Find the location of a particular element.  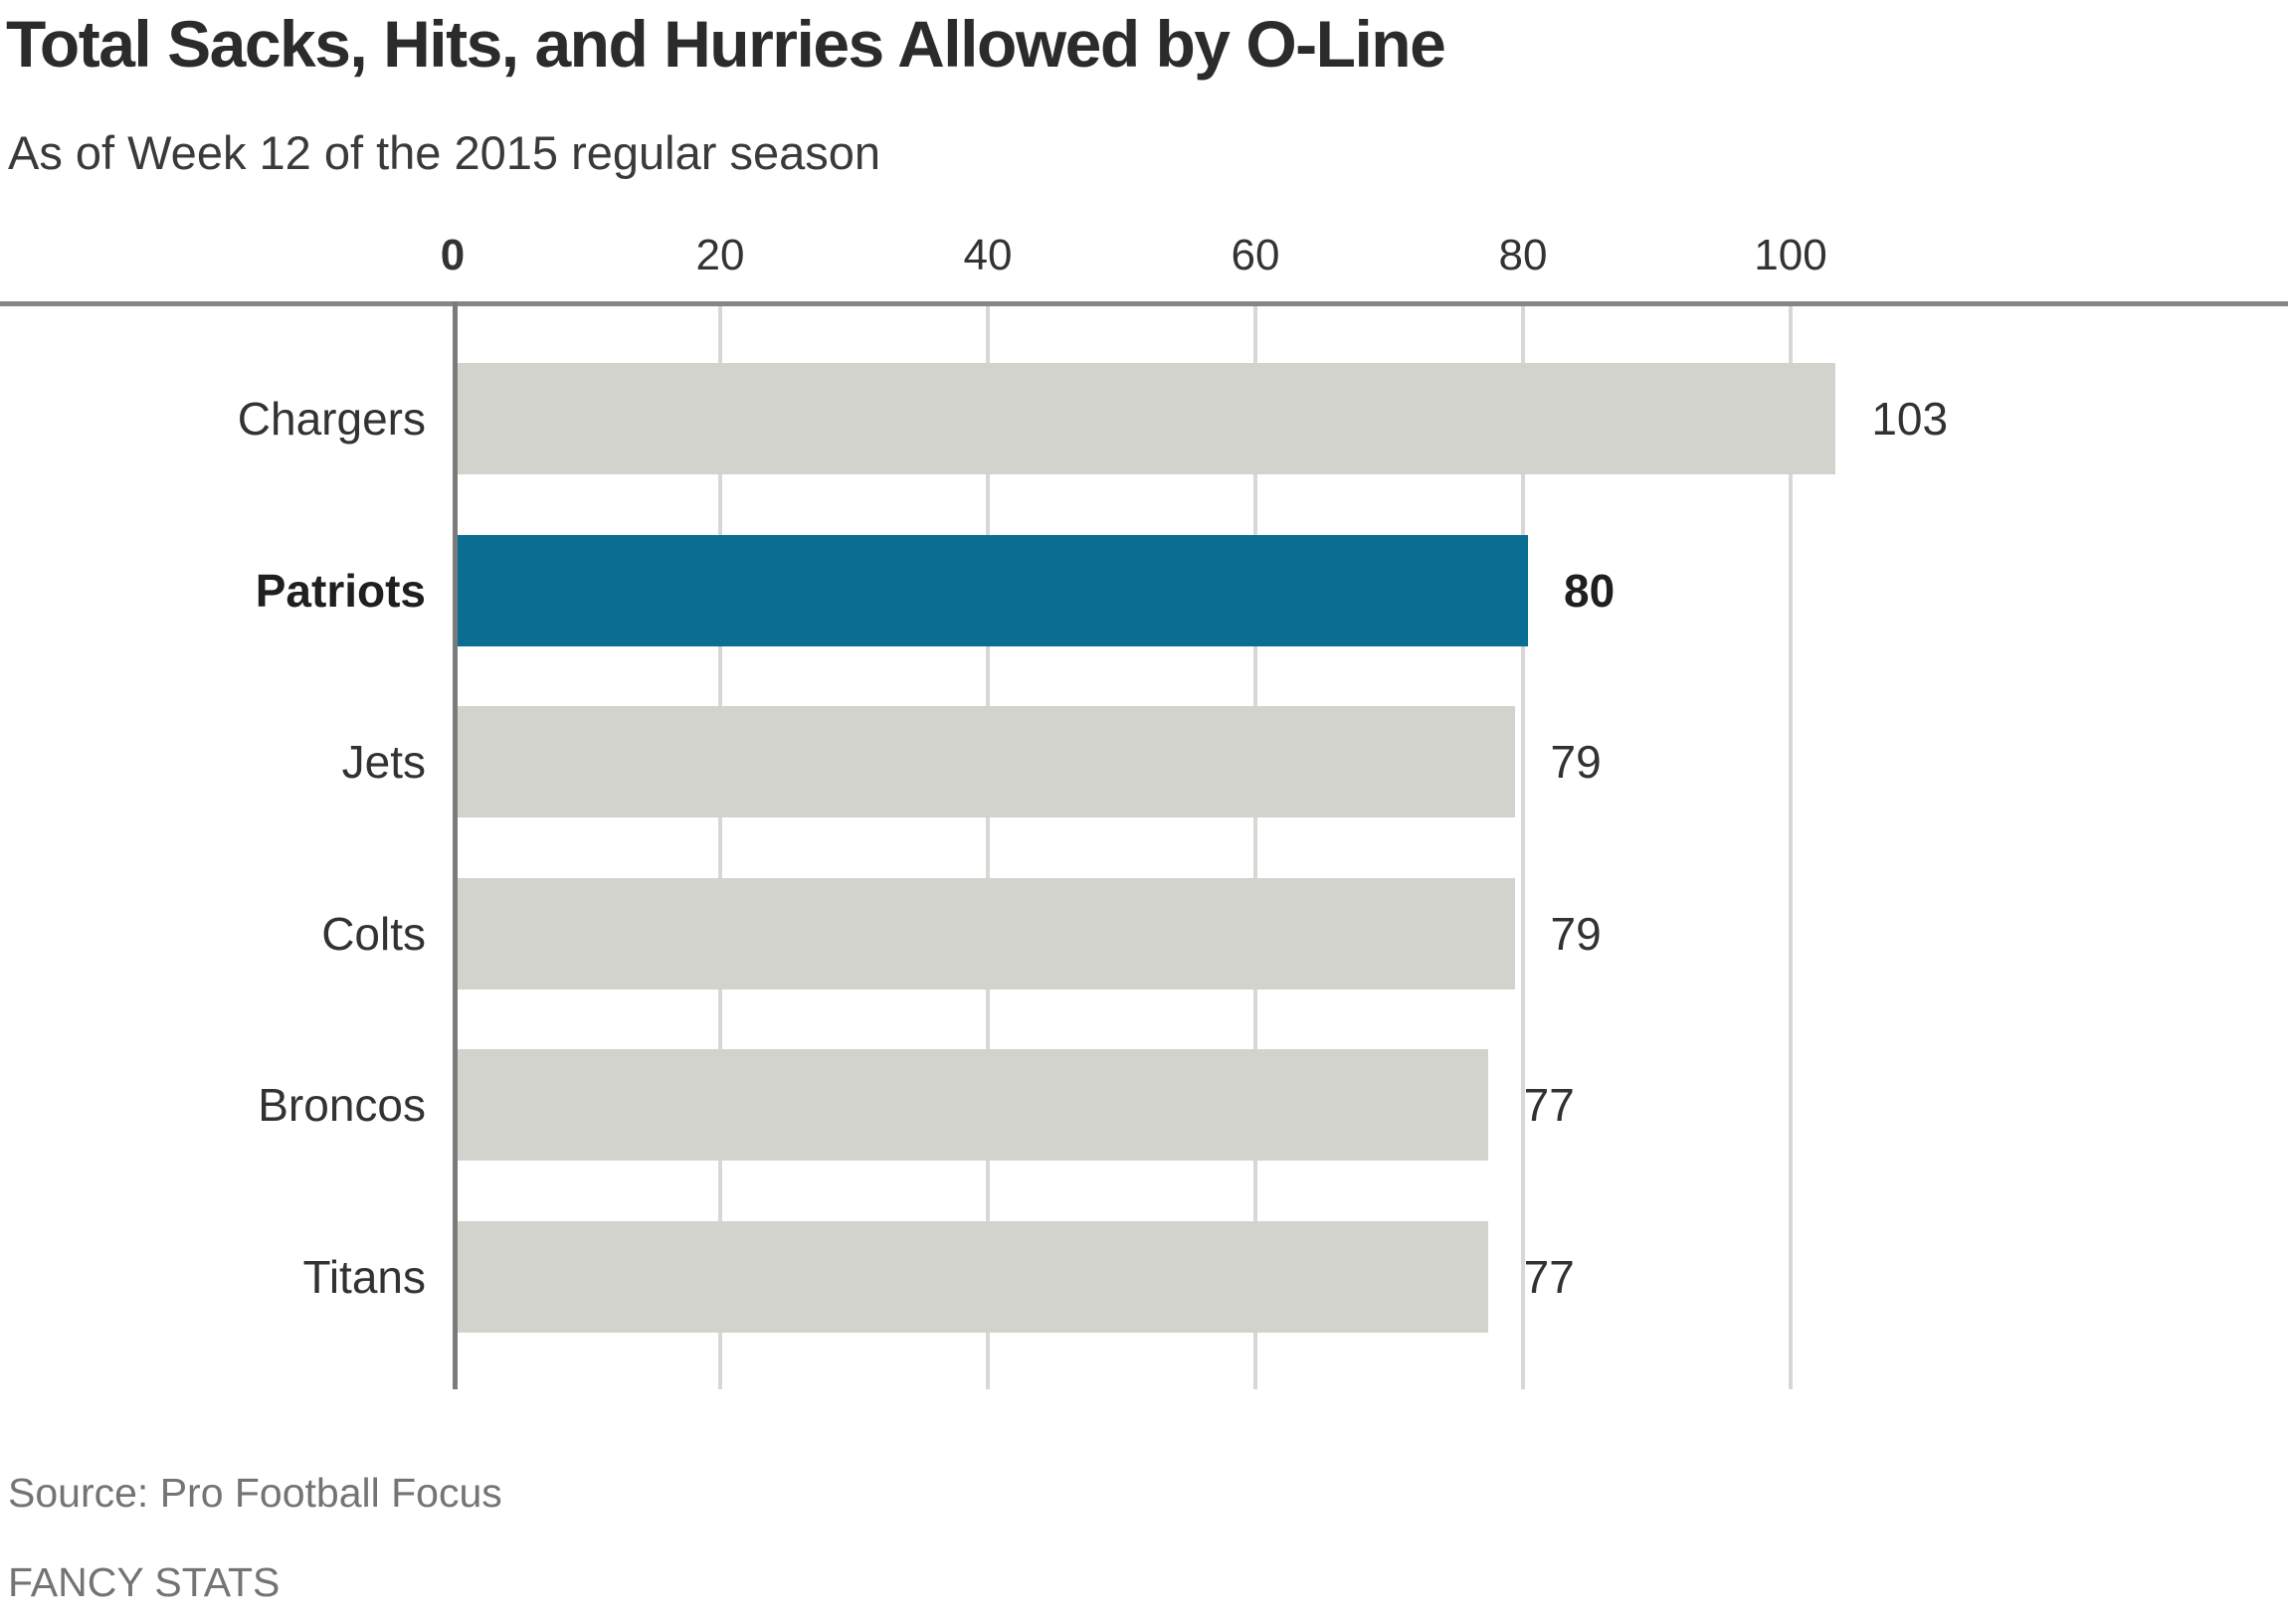

category-label-jets: Jets is located at coordinates (383, 762).